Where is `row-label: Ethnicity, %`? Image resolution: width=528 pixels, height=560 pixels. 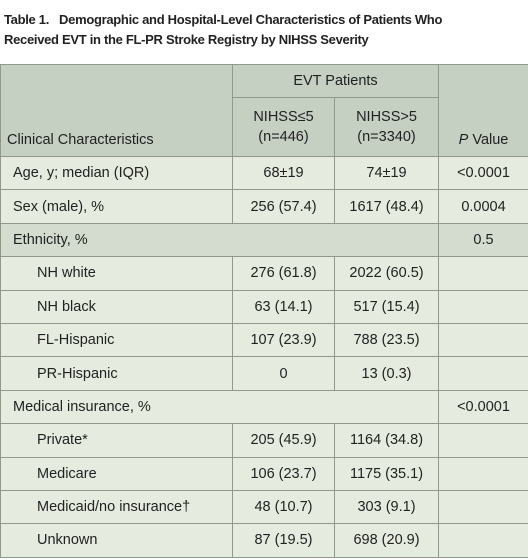 row-label: Ethnicity, % is located at coordinates (220, 240).